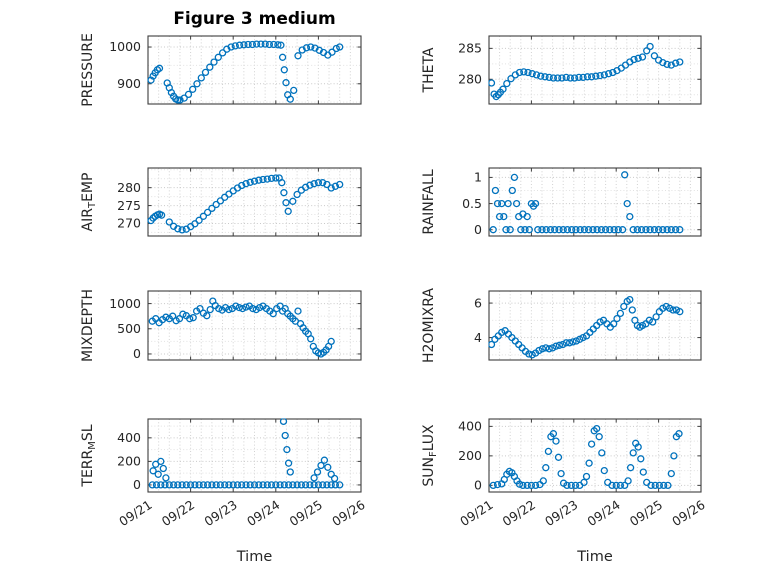  I want to click on series-sunflux, so click(586, 457).